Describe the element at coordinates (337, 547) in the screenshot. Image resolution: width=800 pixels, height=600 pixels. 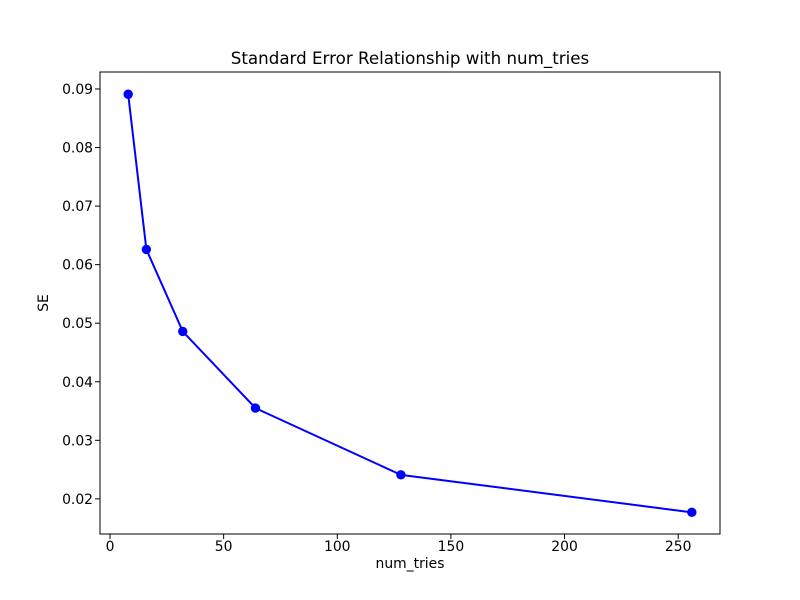
I see `x-tick-label: 100` at that location.